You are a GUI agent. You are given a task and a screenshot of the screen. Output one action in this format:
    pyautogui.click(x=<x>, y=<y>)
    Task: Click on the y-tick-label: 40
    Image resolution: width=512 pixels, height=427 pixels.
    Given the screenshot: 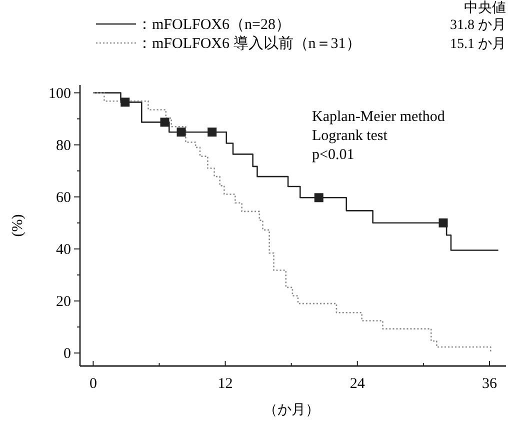 What is the action you would take?
    pyautogui.click(x=63, y=250)
    